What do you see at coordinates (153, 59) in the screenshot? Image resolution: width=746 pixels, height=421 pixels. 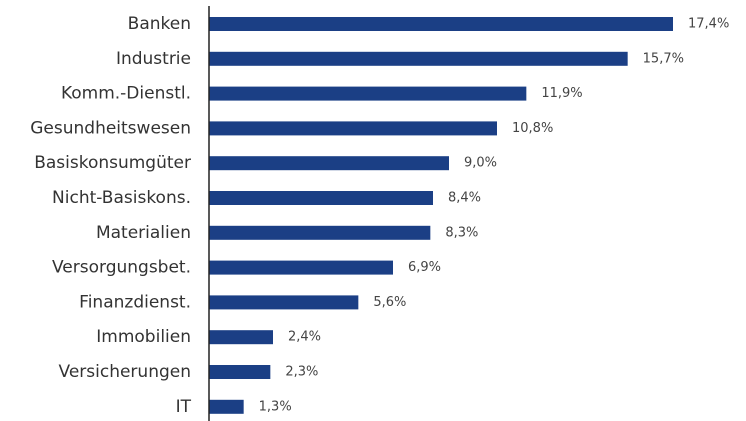 I see `category-label: Industrie` at bounding box center [153, 59].